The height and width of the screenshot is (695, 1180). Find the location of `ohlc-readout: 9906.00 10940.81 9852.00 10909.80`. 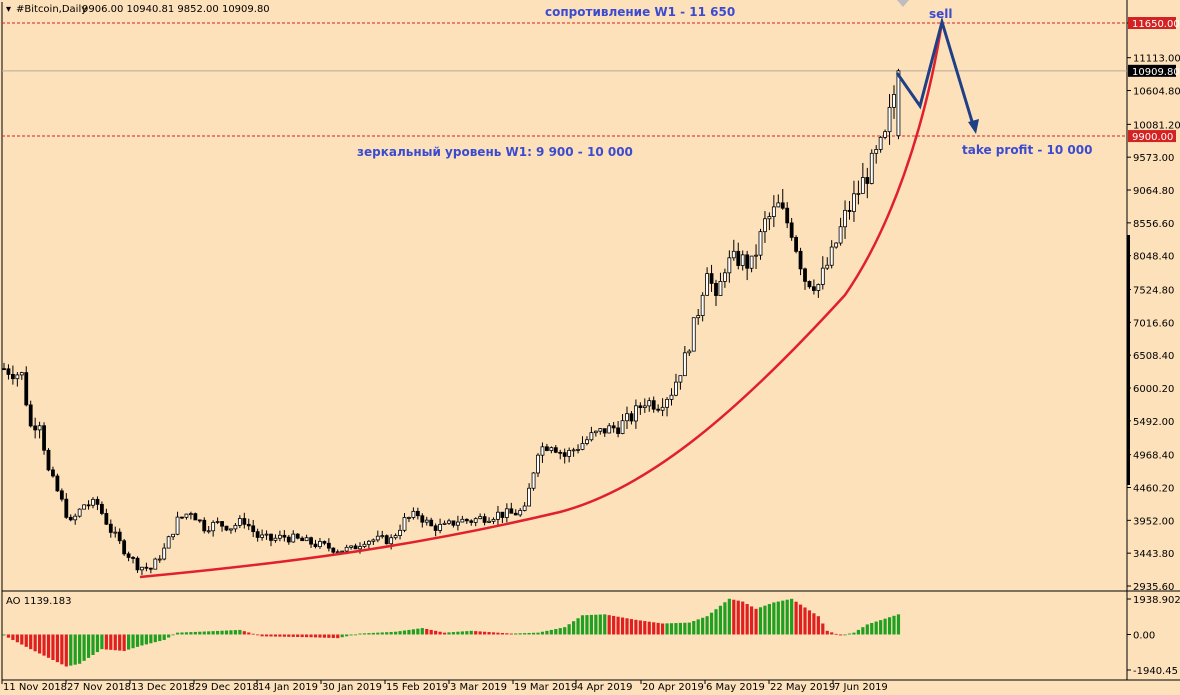

ohlc-readout: 9906.00 10940.81 9852.00 10909.80 is located at coordinates (176, 9).